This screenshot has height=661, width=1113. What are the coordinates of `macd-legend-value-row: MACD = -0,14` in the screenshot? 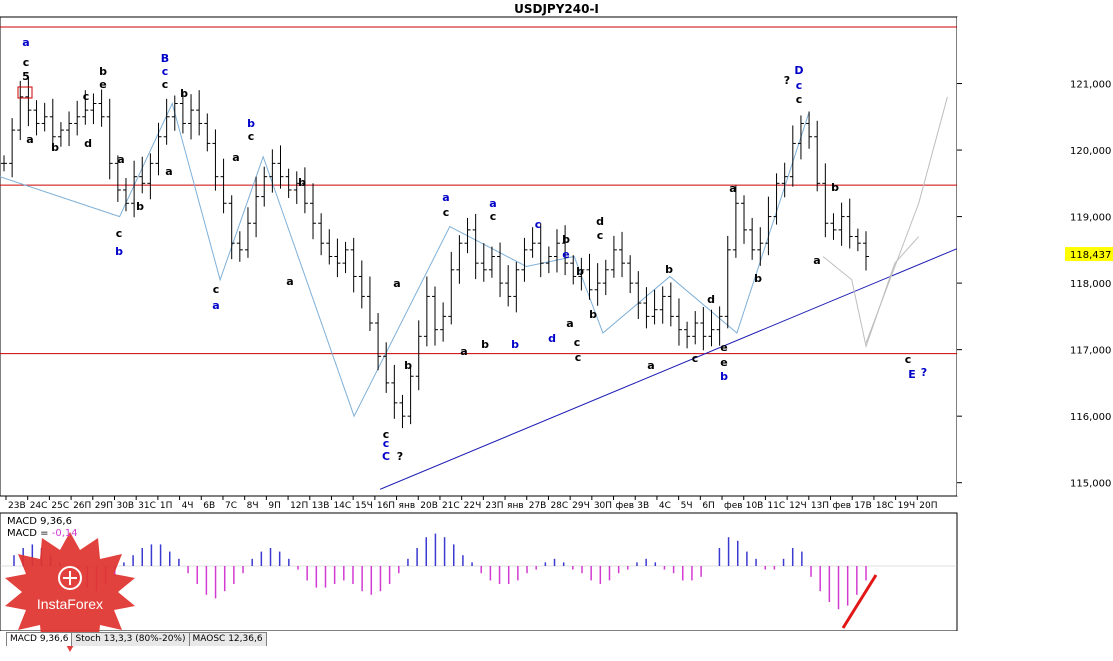 It's located at (42, 534).